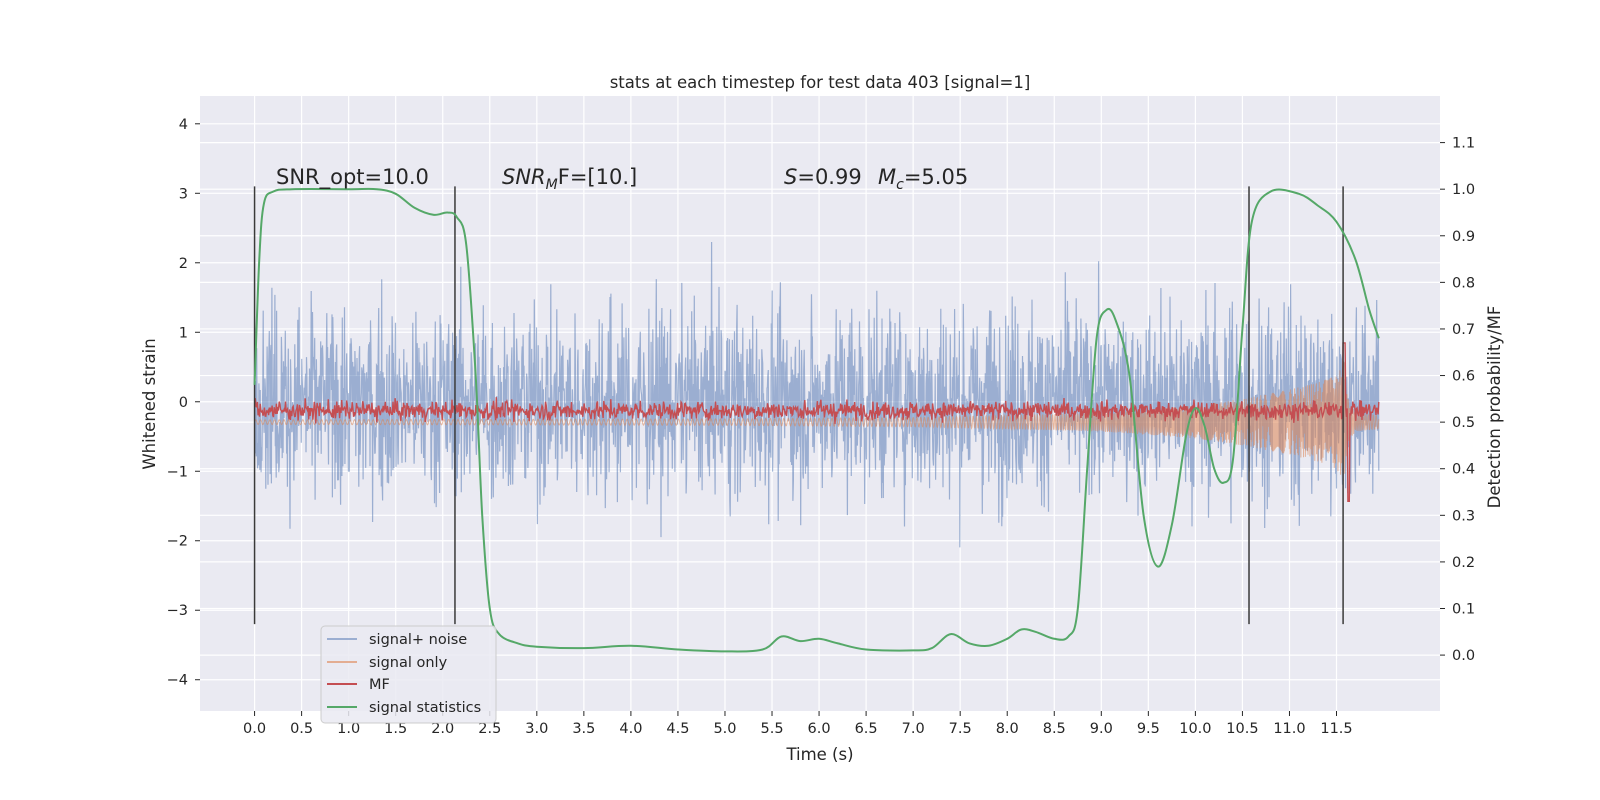  I want to click on x-tick-label: 8.0, so click(1007, 729).